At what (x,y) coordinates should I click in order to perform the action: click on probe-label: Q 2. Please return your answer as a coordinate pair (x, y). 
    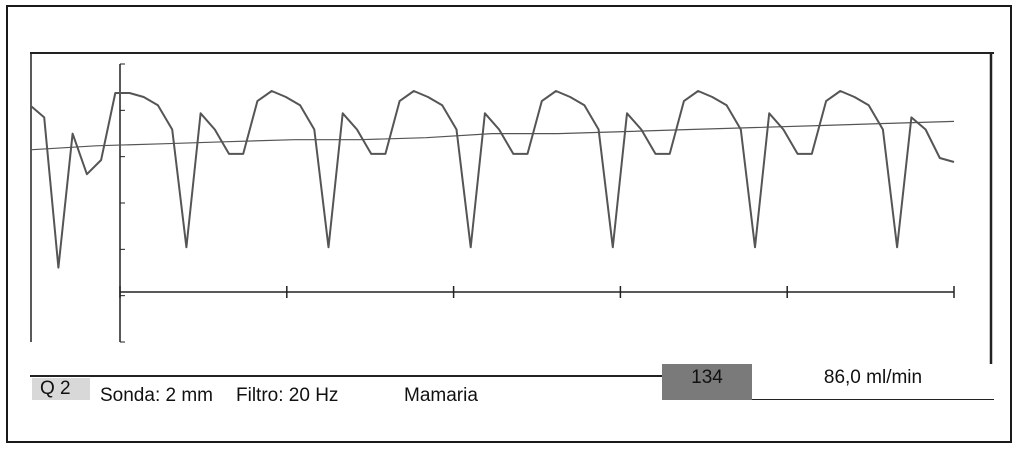
    Looking at the image, I should click on (61, 389).